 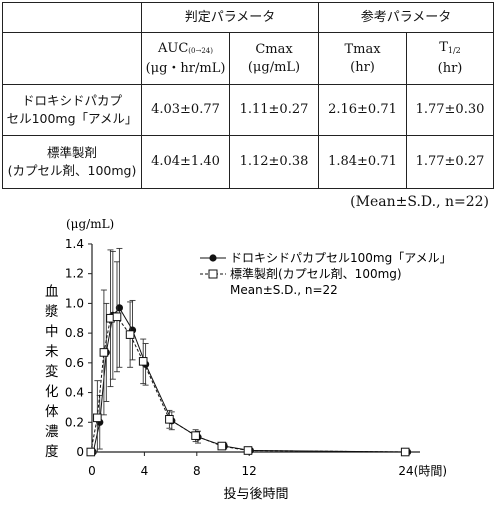 I want to click on legend-stats-note: Mean±S.D., n=22, so click(x=284, y=290).